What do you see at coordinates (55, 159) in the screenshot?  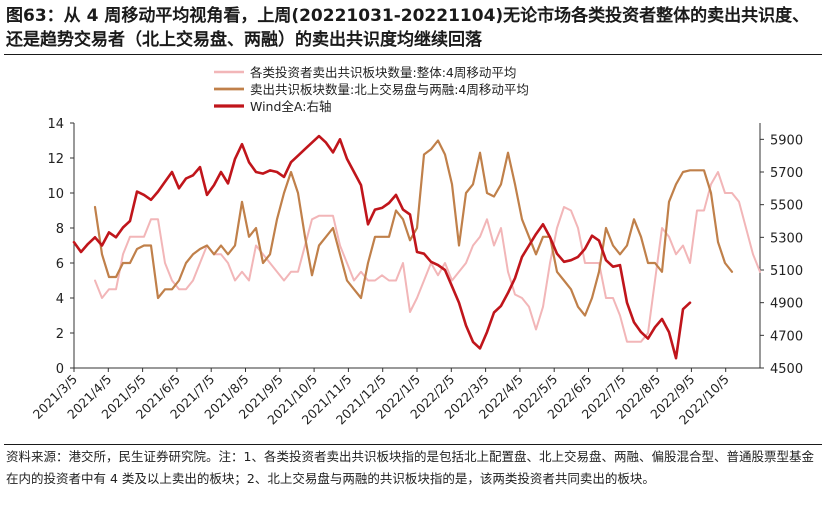 I see `left-tick-label: 12` at bounding box center [55, 159].